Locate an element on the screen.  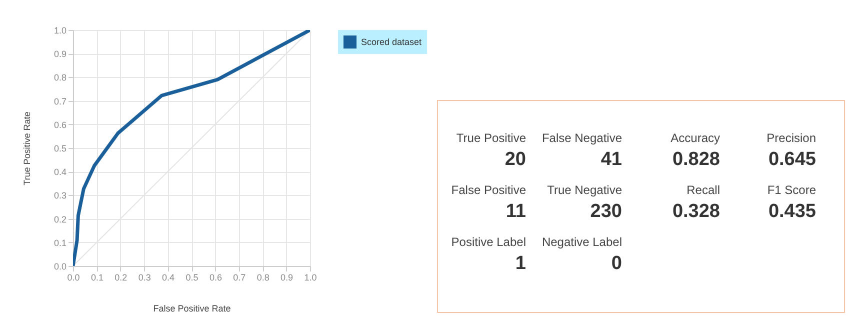
y-tick-label: 0.9 is located at coordinates (60, 54).